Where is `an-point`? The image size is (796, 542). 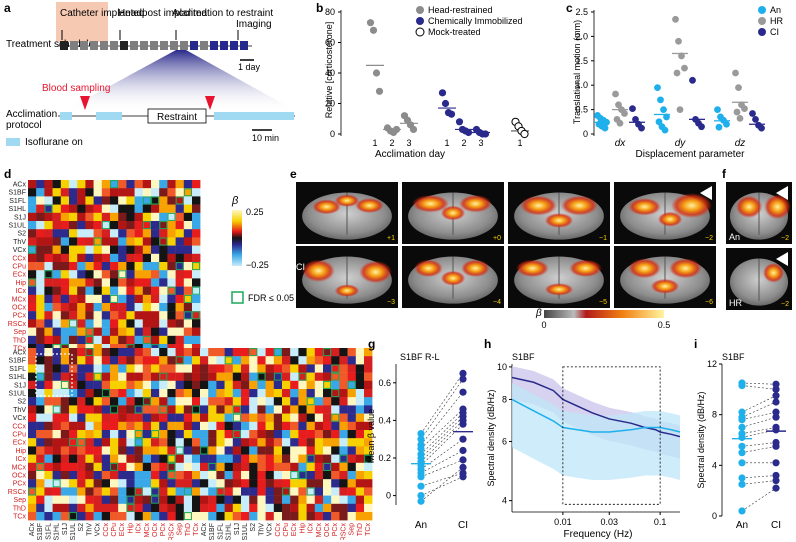
an-point is located at coordinates (742, 420).